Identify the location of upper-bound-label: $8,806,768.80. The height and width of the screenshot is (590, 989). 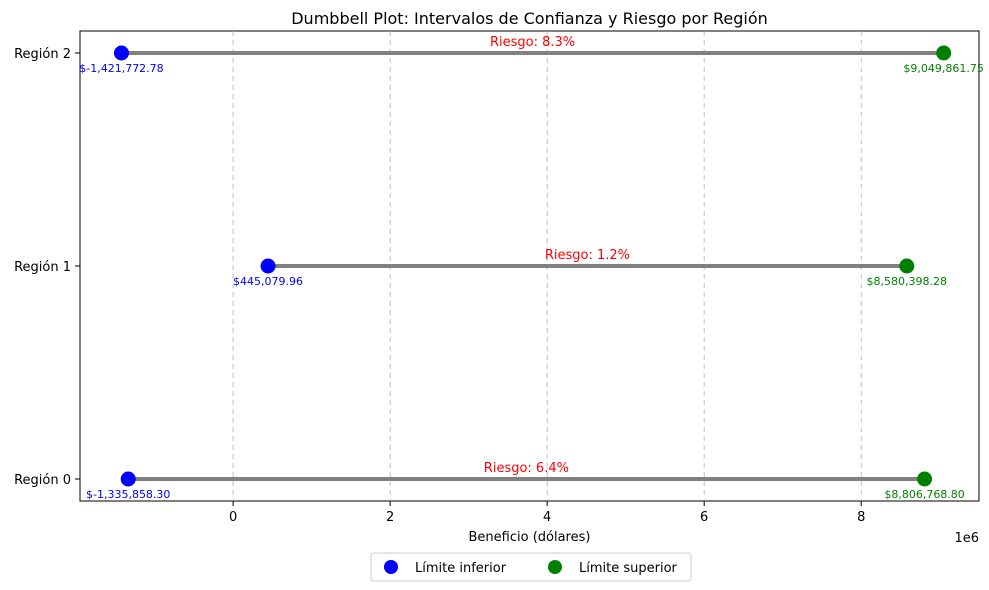
(924, 494).